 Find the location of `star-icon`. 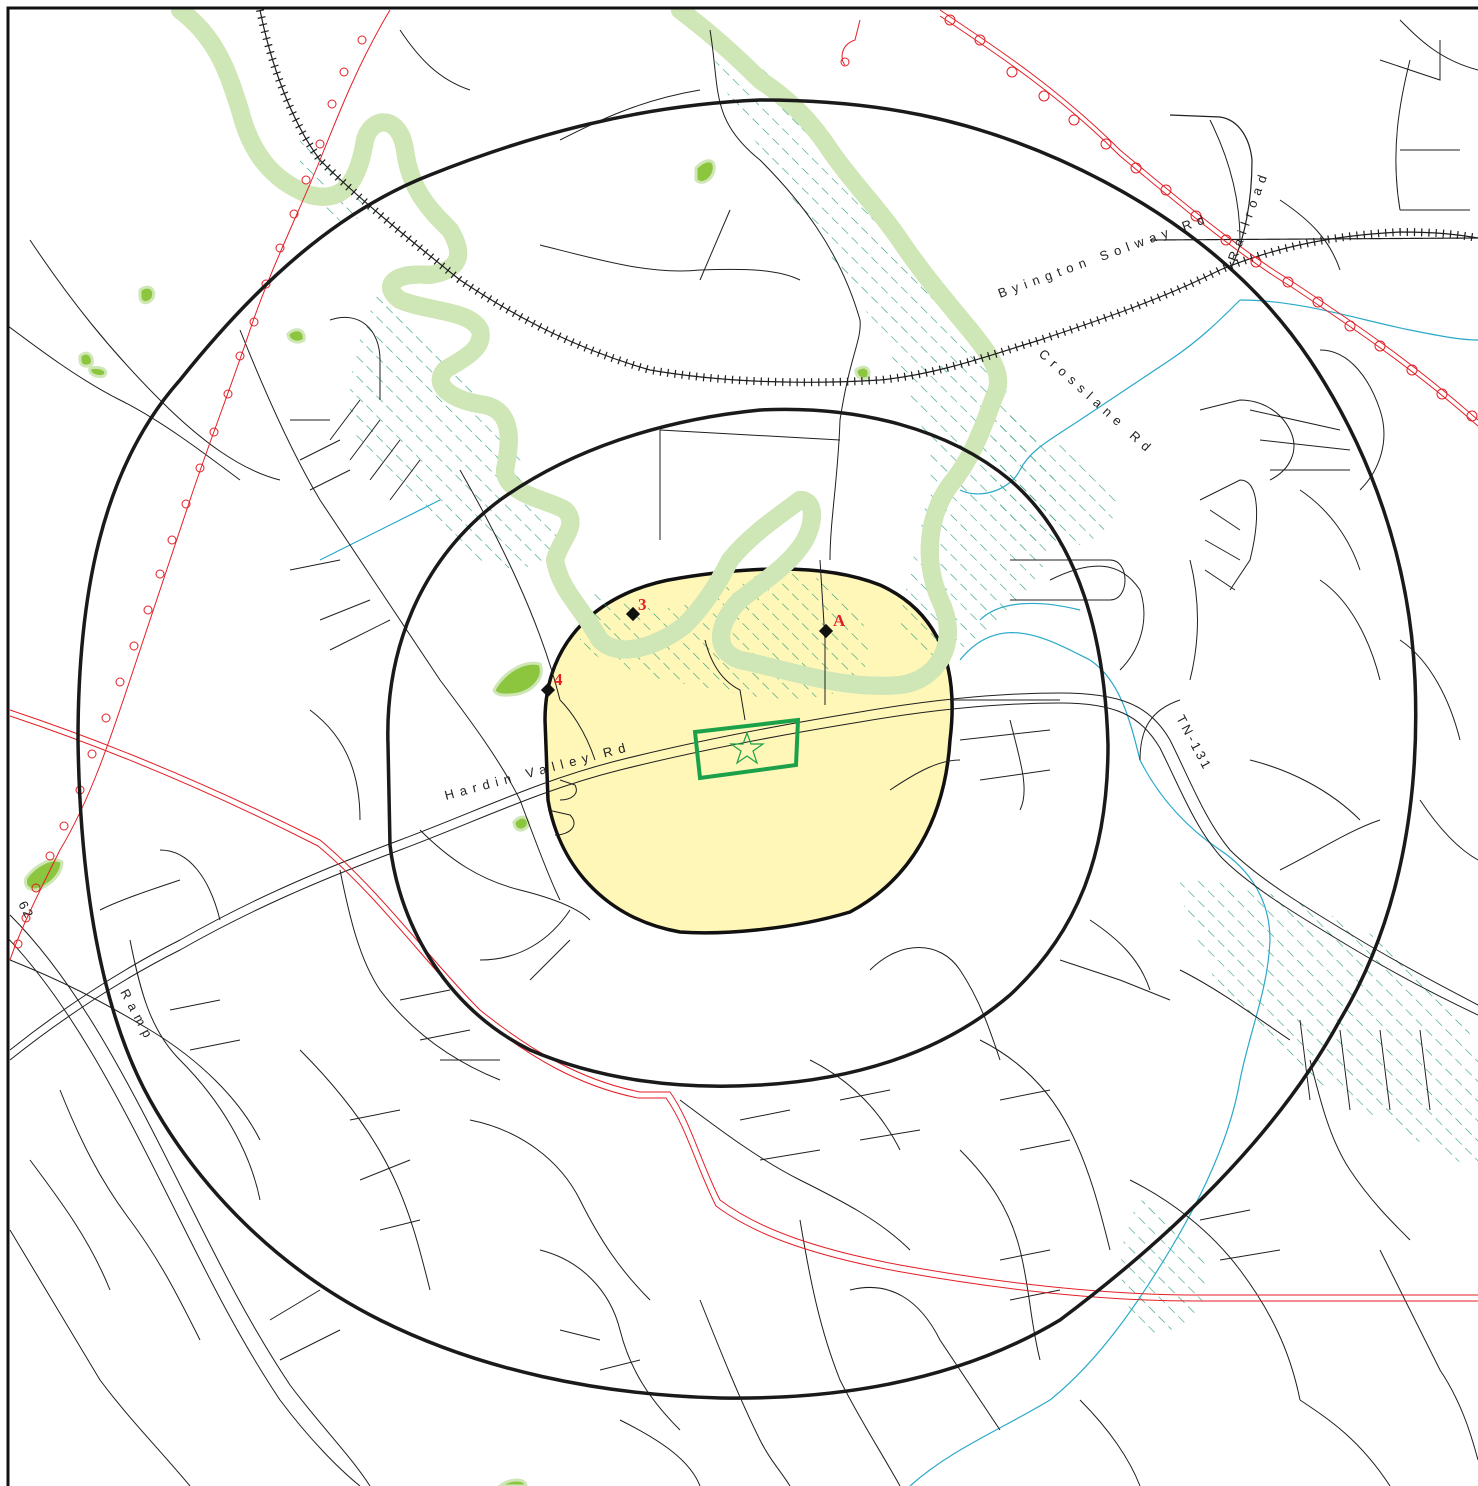

star-icon is located at coordinates (747, 748).